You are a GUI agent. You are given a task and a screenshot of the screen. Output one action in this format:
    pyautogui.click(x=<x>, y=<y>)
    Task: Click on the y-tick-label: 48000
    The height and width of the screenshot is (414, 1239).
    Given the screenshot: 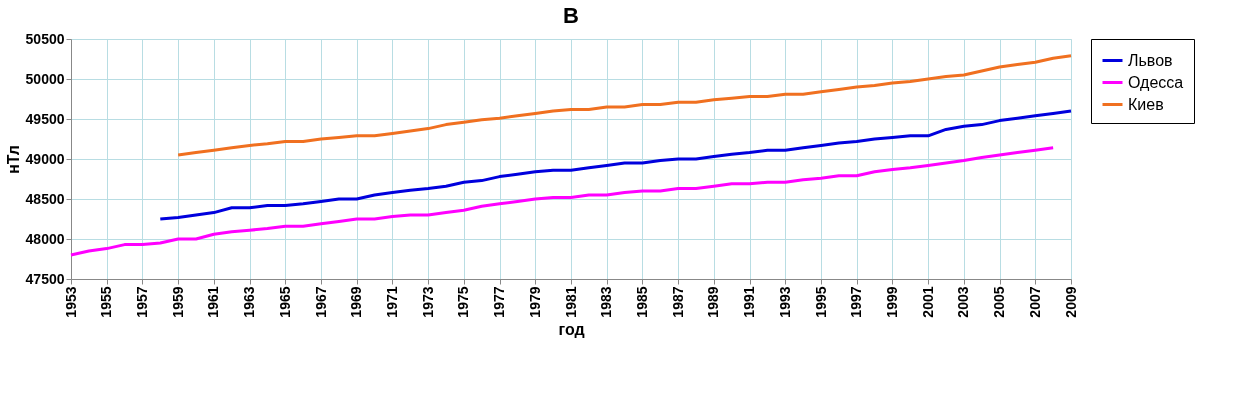 What is the action you would take?
    pyautogui.click(x=45, y=238)
    